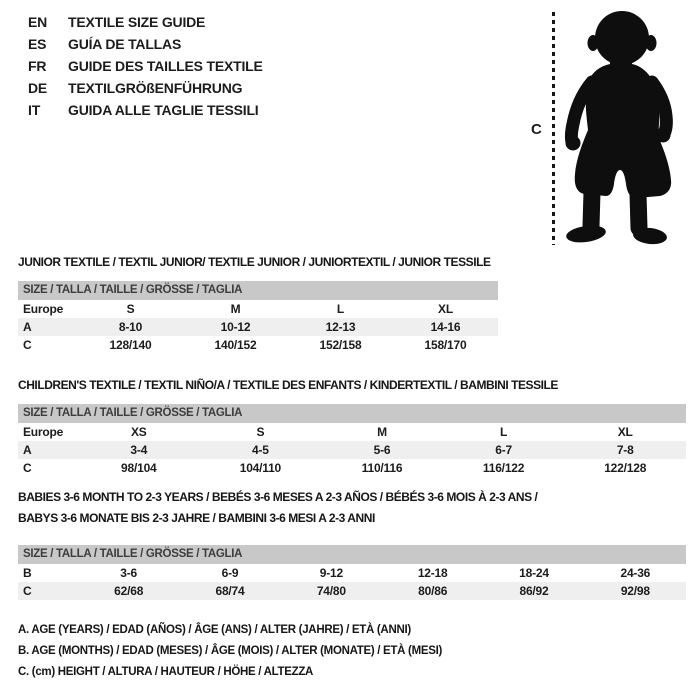 The image size is (700, 700). I want to click on language-row: DE TEXTILGRÖßENFÜHRUNG, so click(145, 88).